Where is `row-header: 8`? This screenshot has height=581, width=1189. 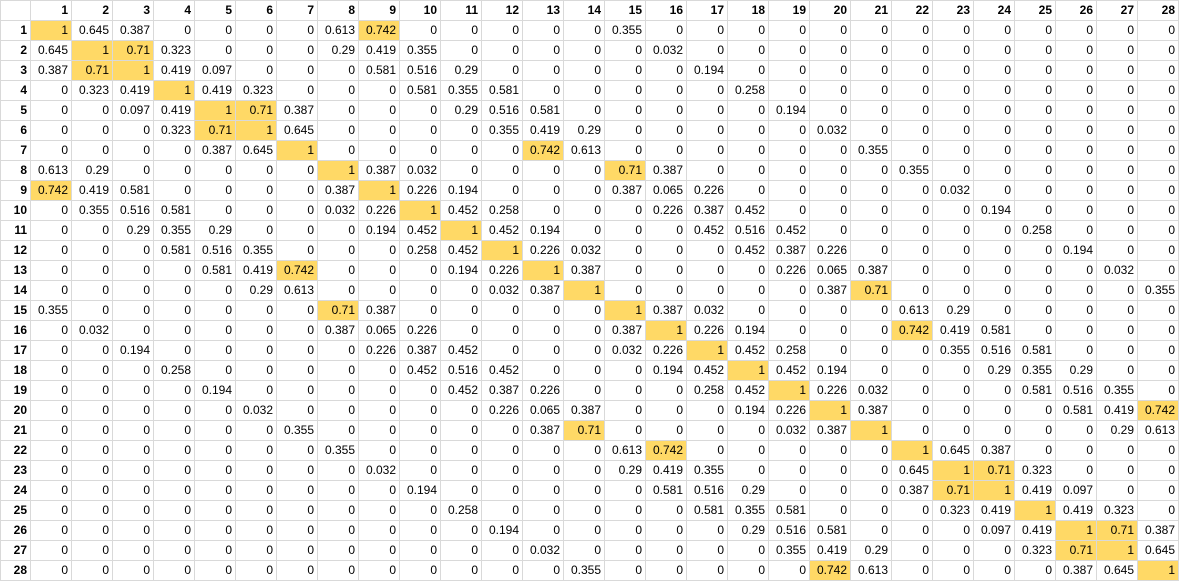
row-header: 8 is located at coordinates (15, 170).